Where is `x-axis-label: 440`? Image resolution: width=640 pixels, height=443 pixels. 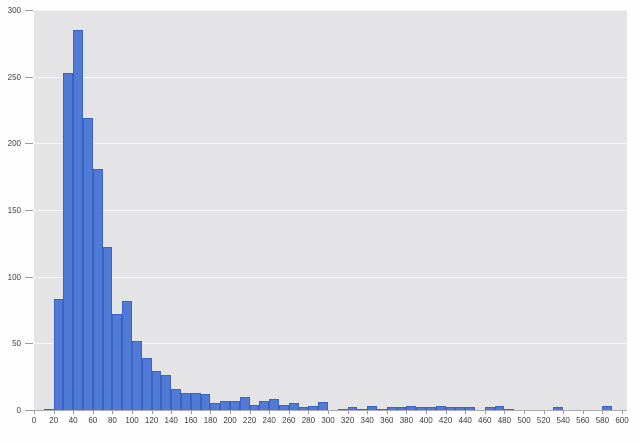
x-axis-label: 440 is located at coordinates (465, 420).